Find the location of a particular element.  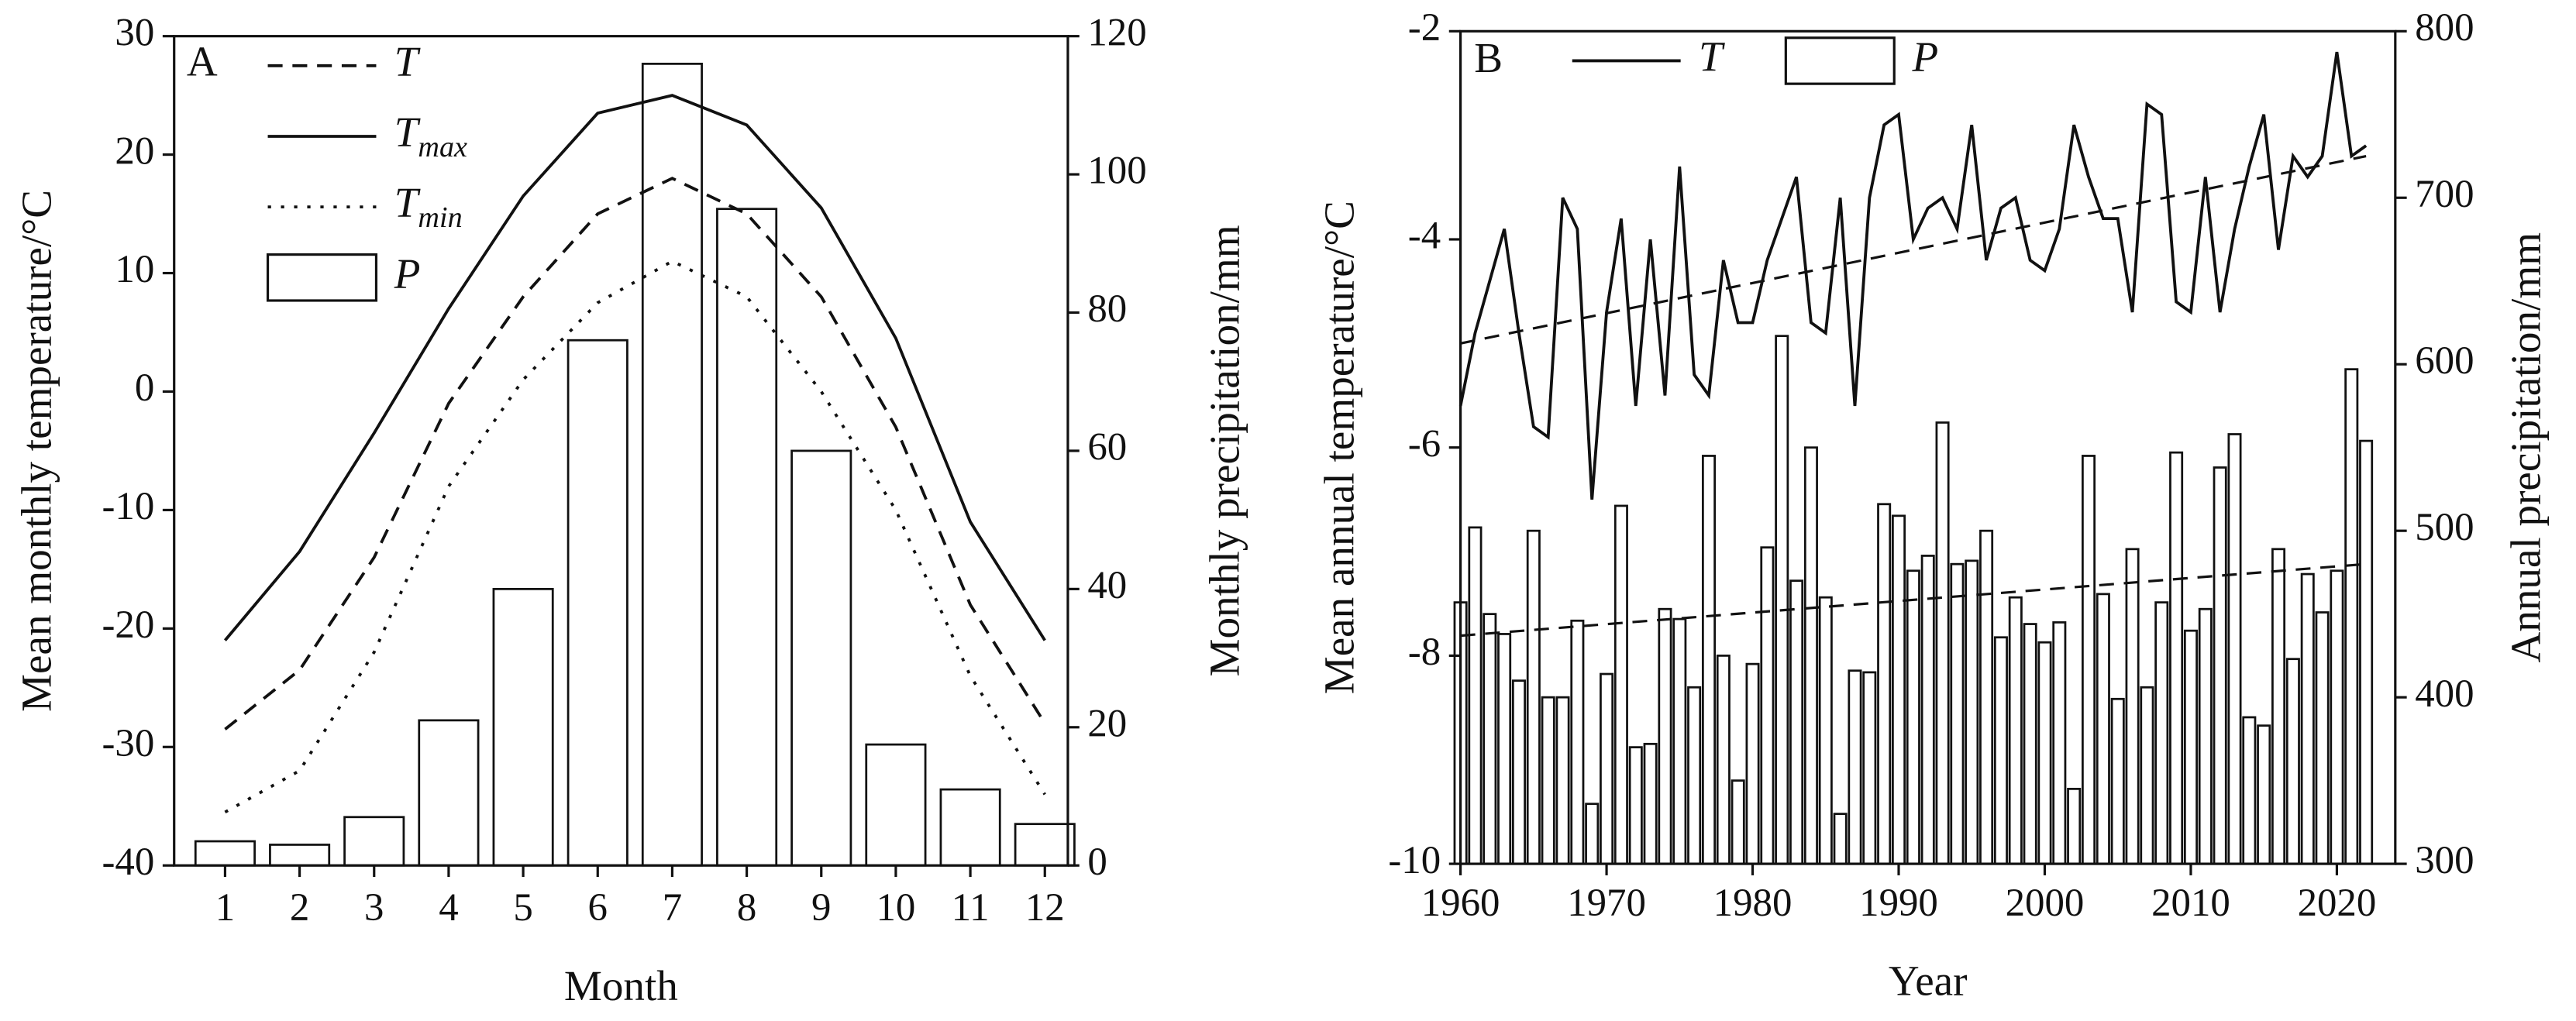

y2-tick-label: 80 is located at coordinates (1107, 309).